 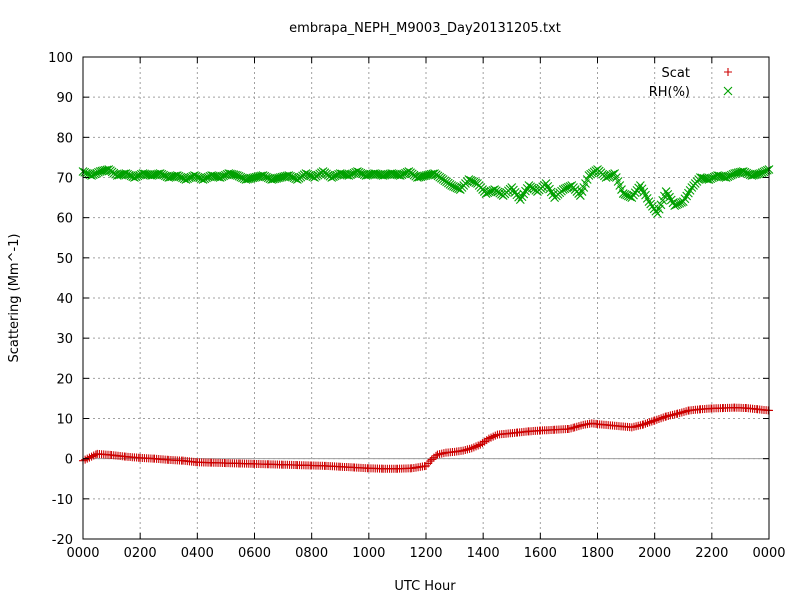 I want to click on legend-marker-rh, so click(x=728, y=91).